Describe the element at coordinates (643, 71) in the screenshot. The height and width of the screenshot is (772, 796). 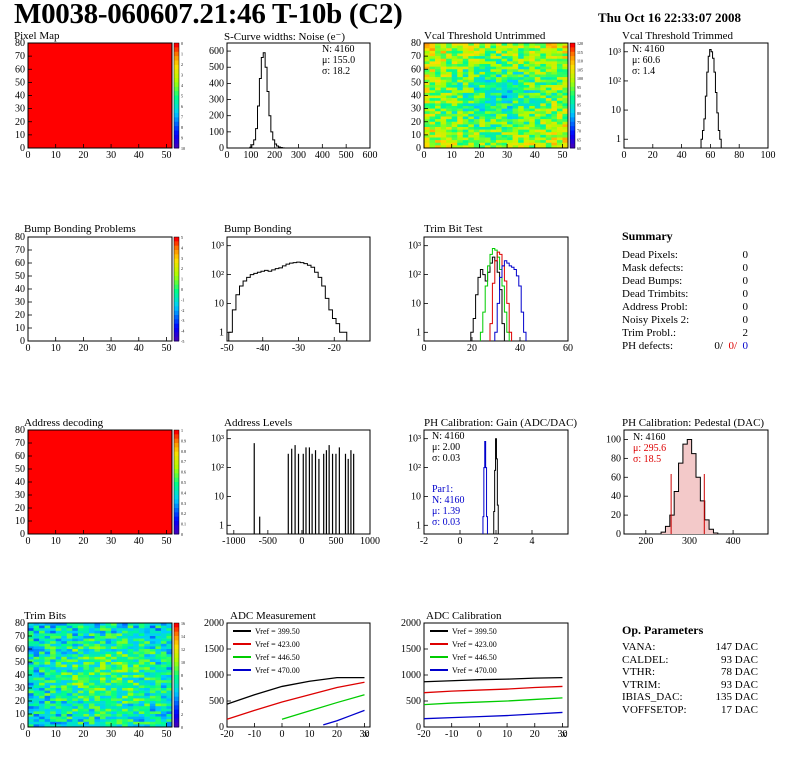
I see `stats-text: σ: 1.4` at that location.